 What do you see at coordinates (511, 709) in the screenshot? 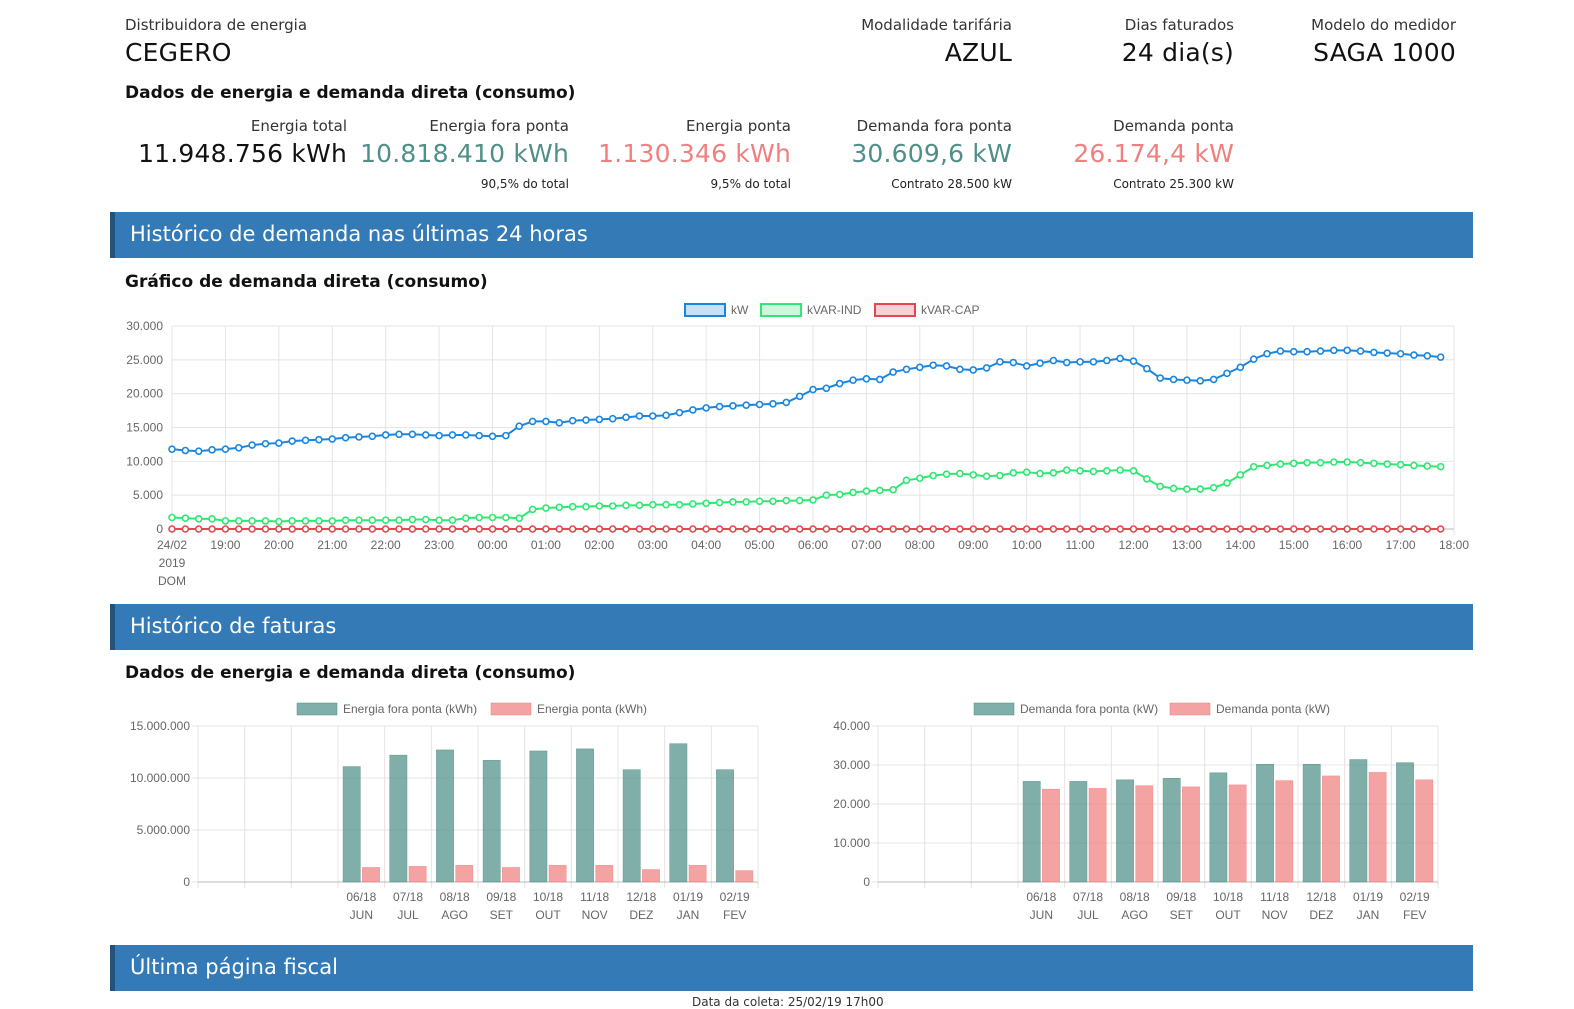
I see `legend-swatch` at bounding box center [511, 709].